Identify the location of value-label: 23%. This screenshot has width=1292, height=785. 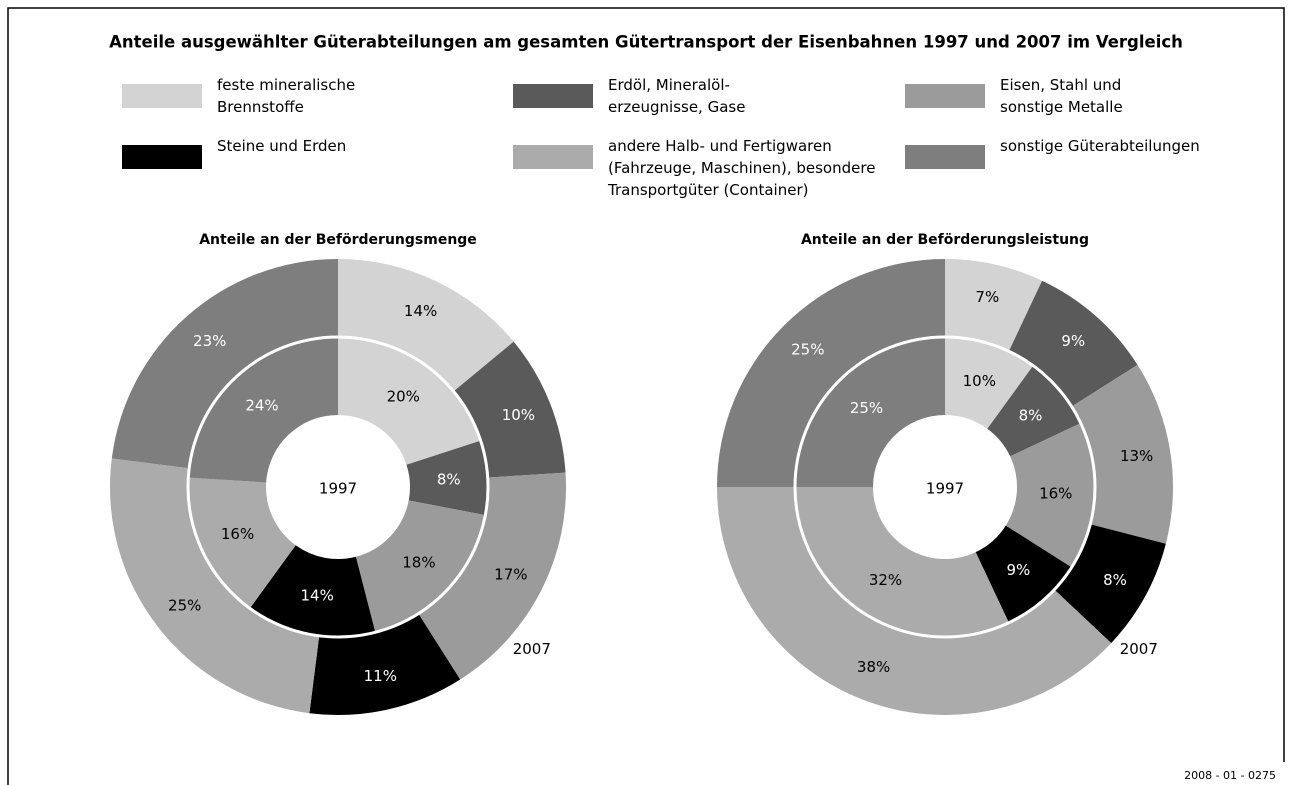
(209, 341).